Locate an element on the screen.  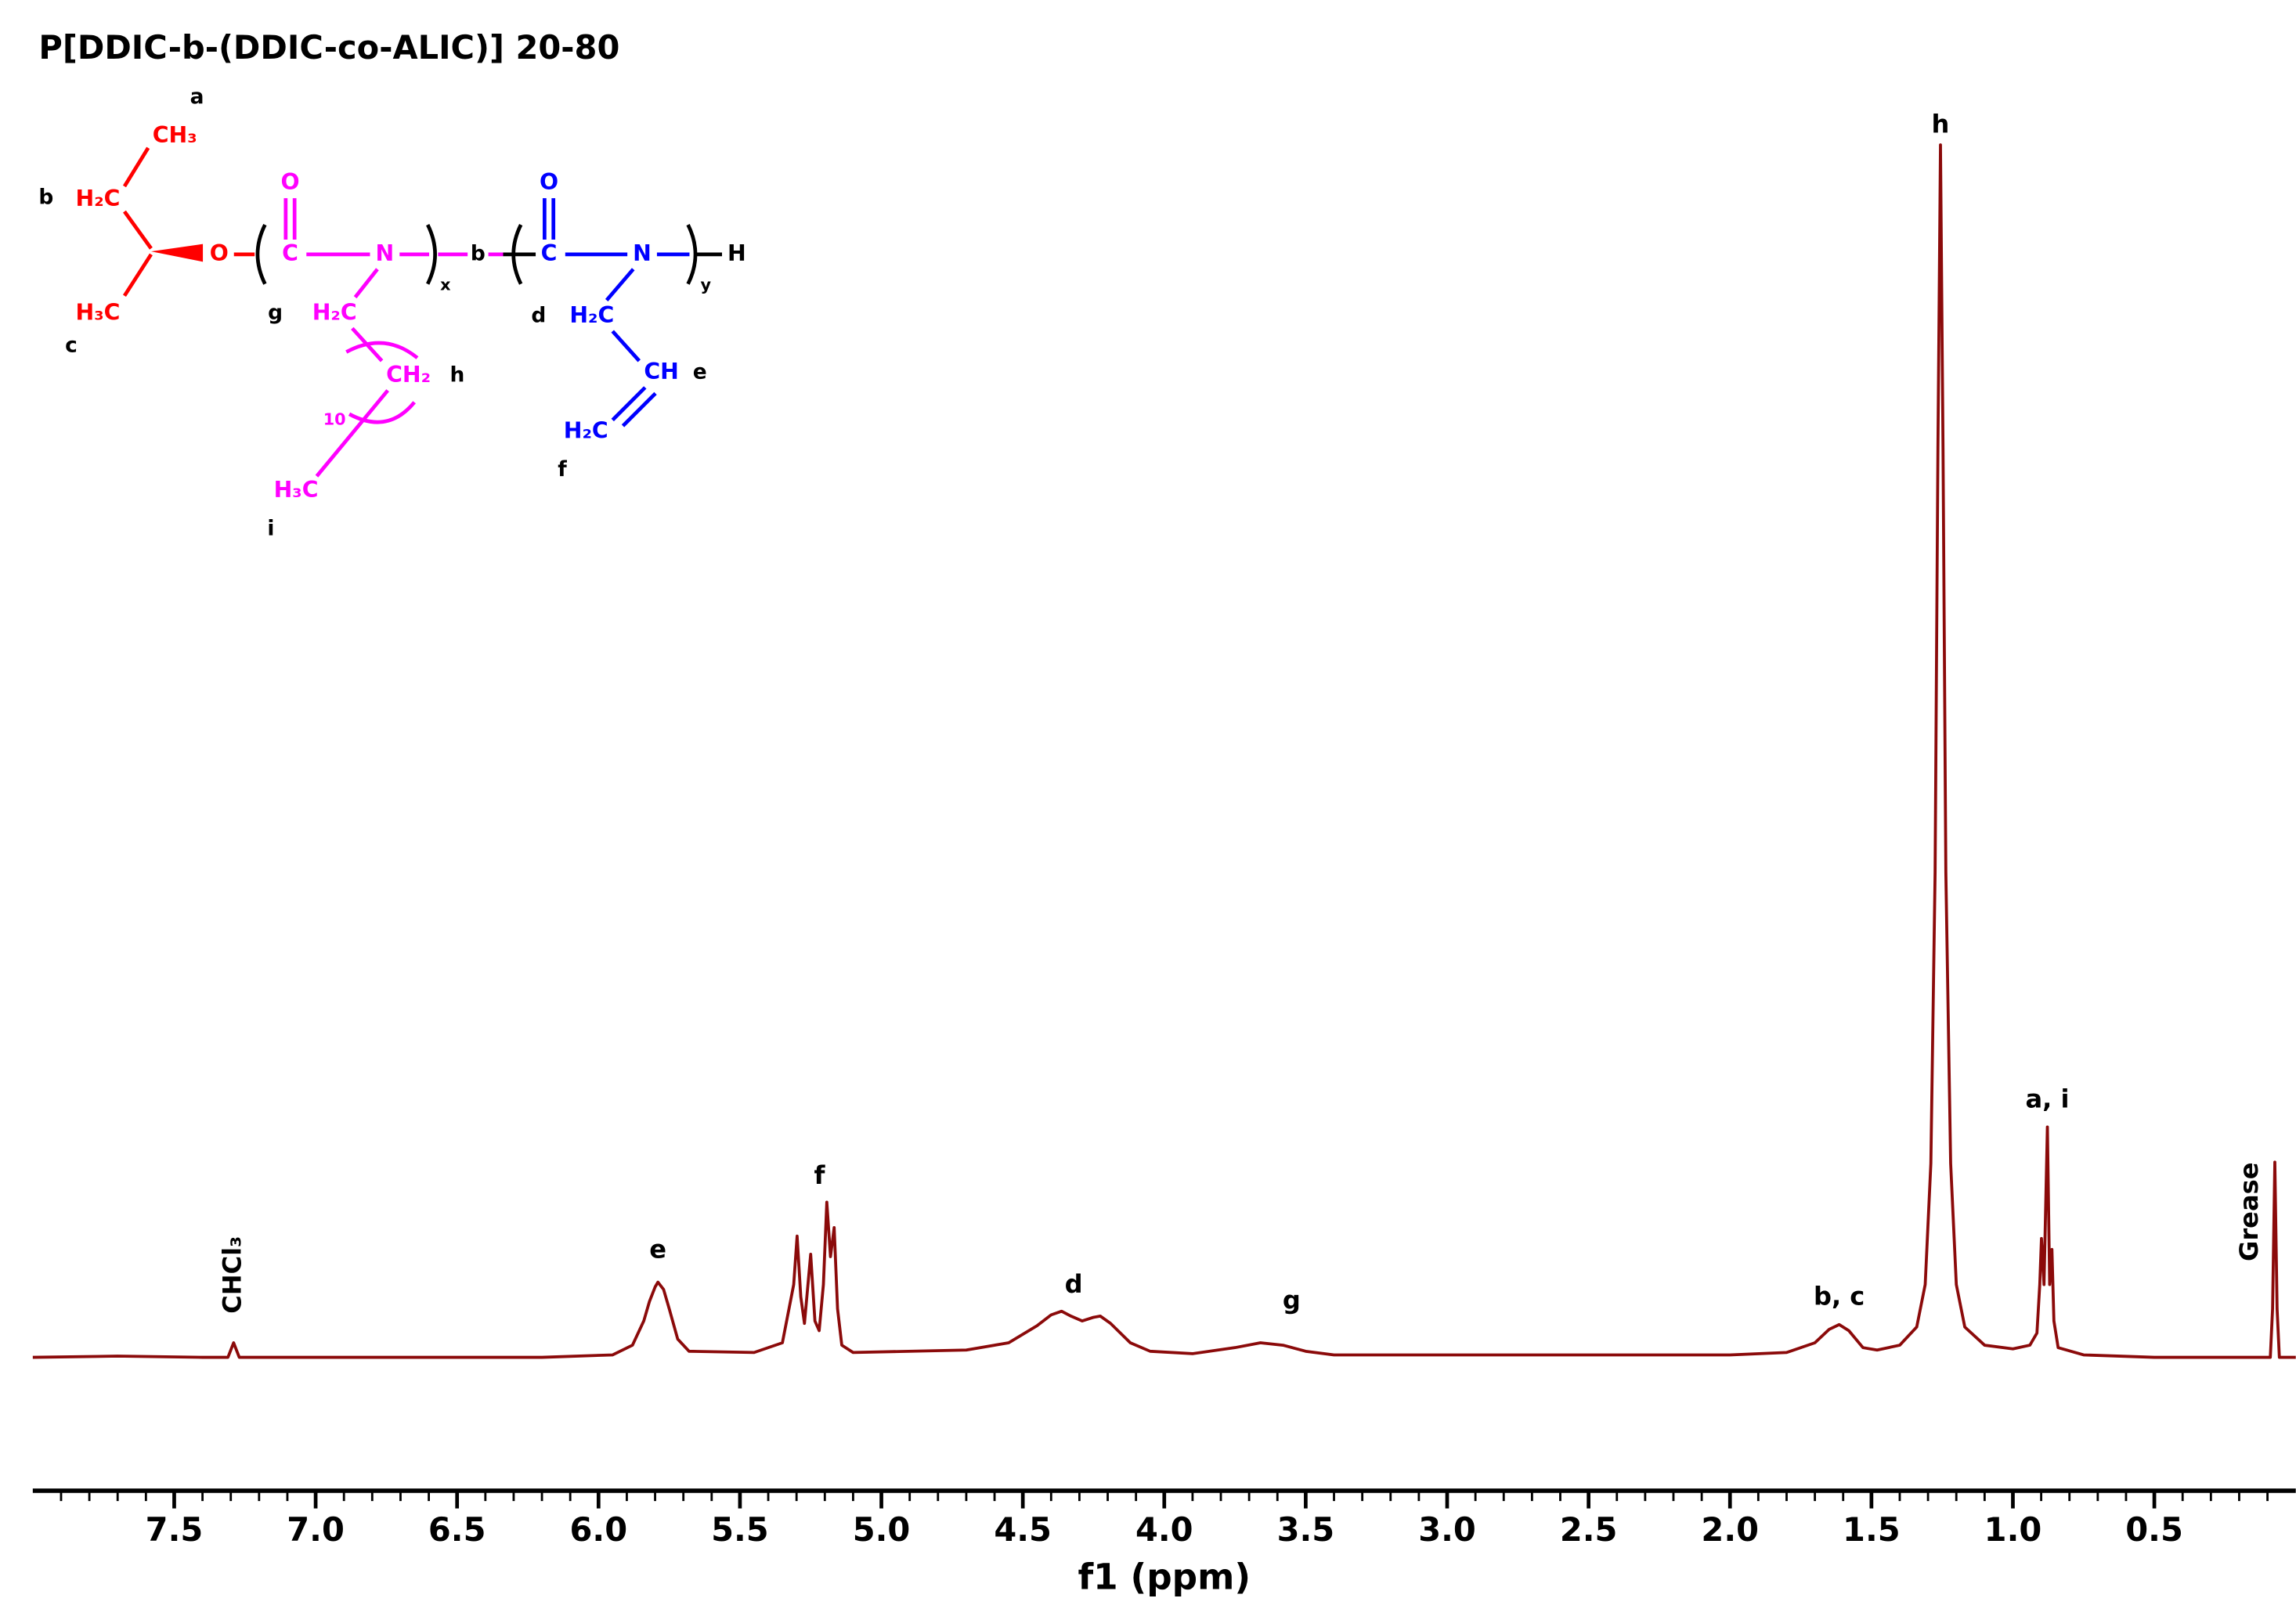
atom: CH is located at coordinates (661, 371).